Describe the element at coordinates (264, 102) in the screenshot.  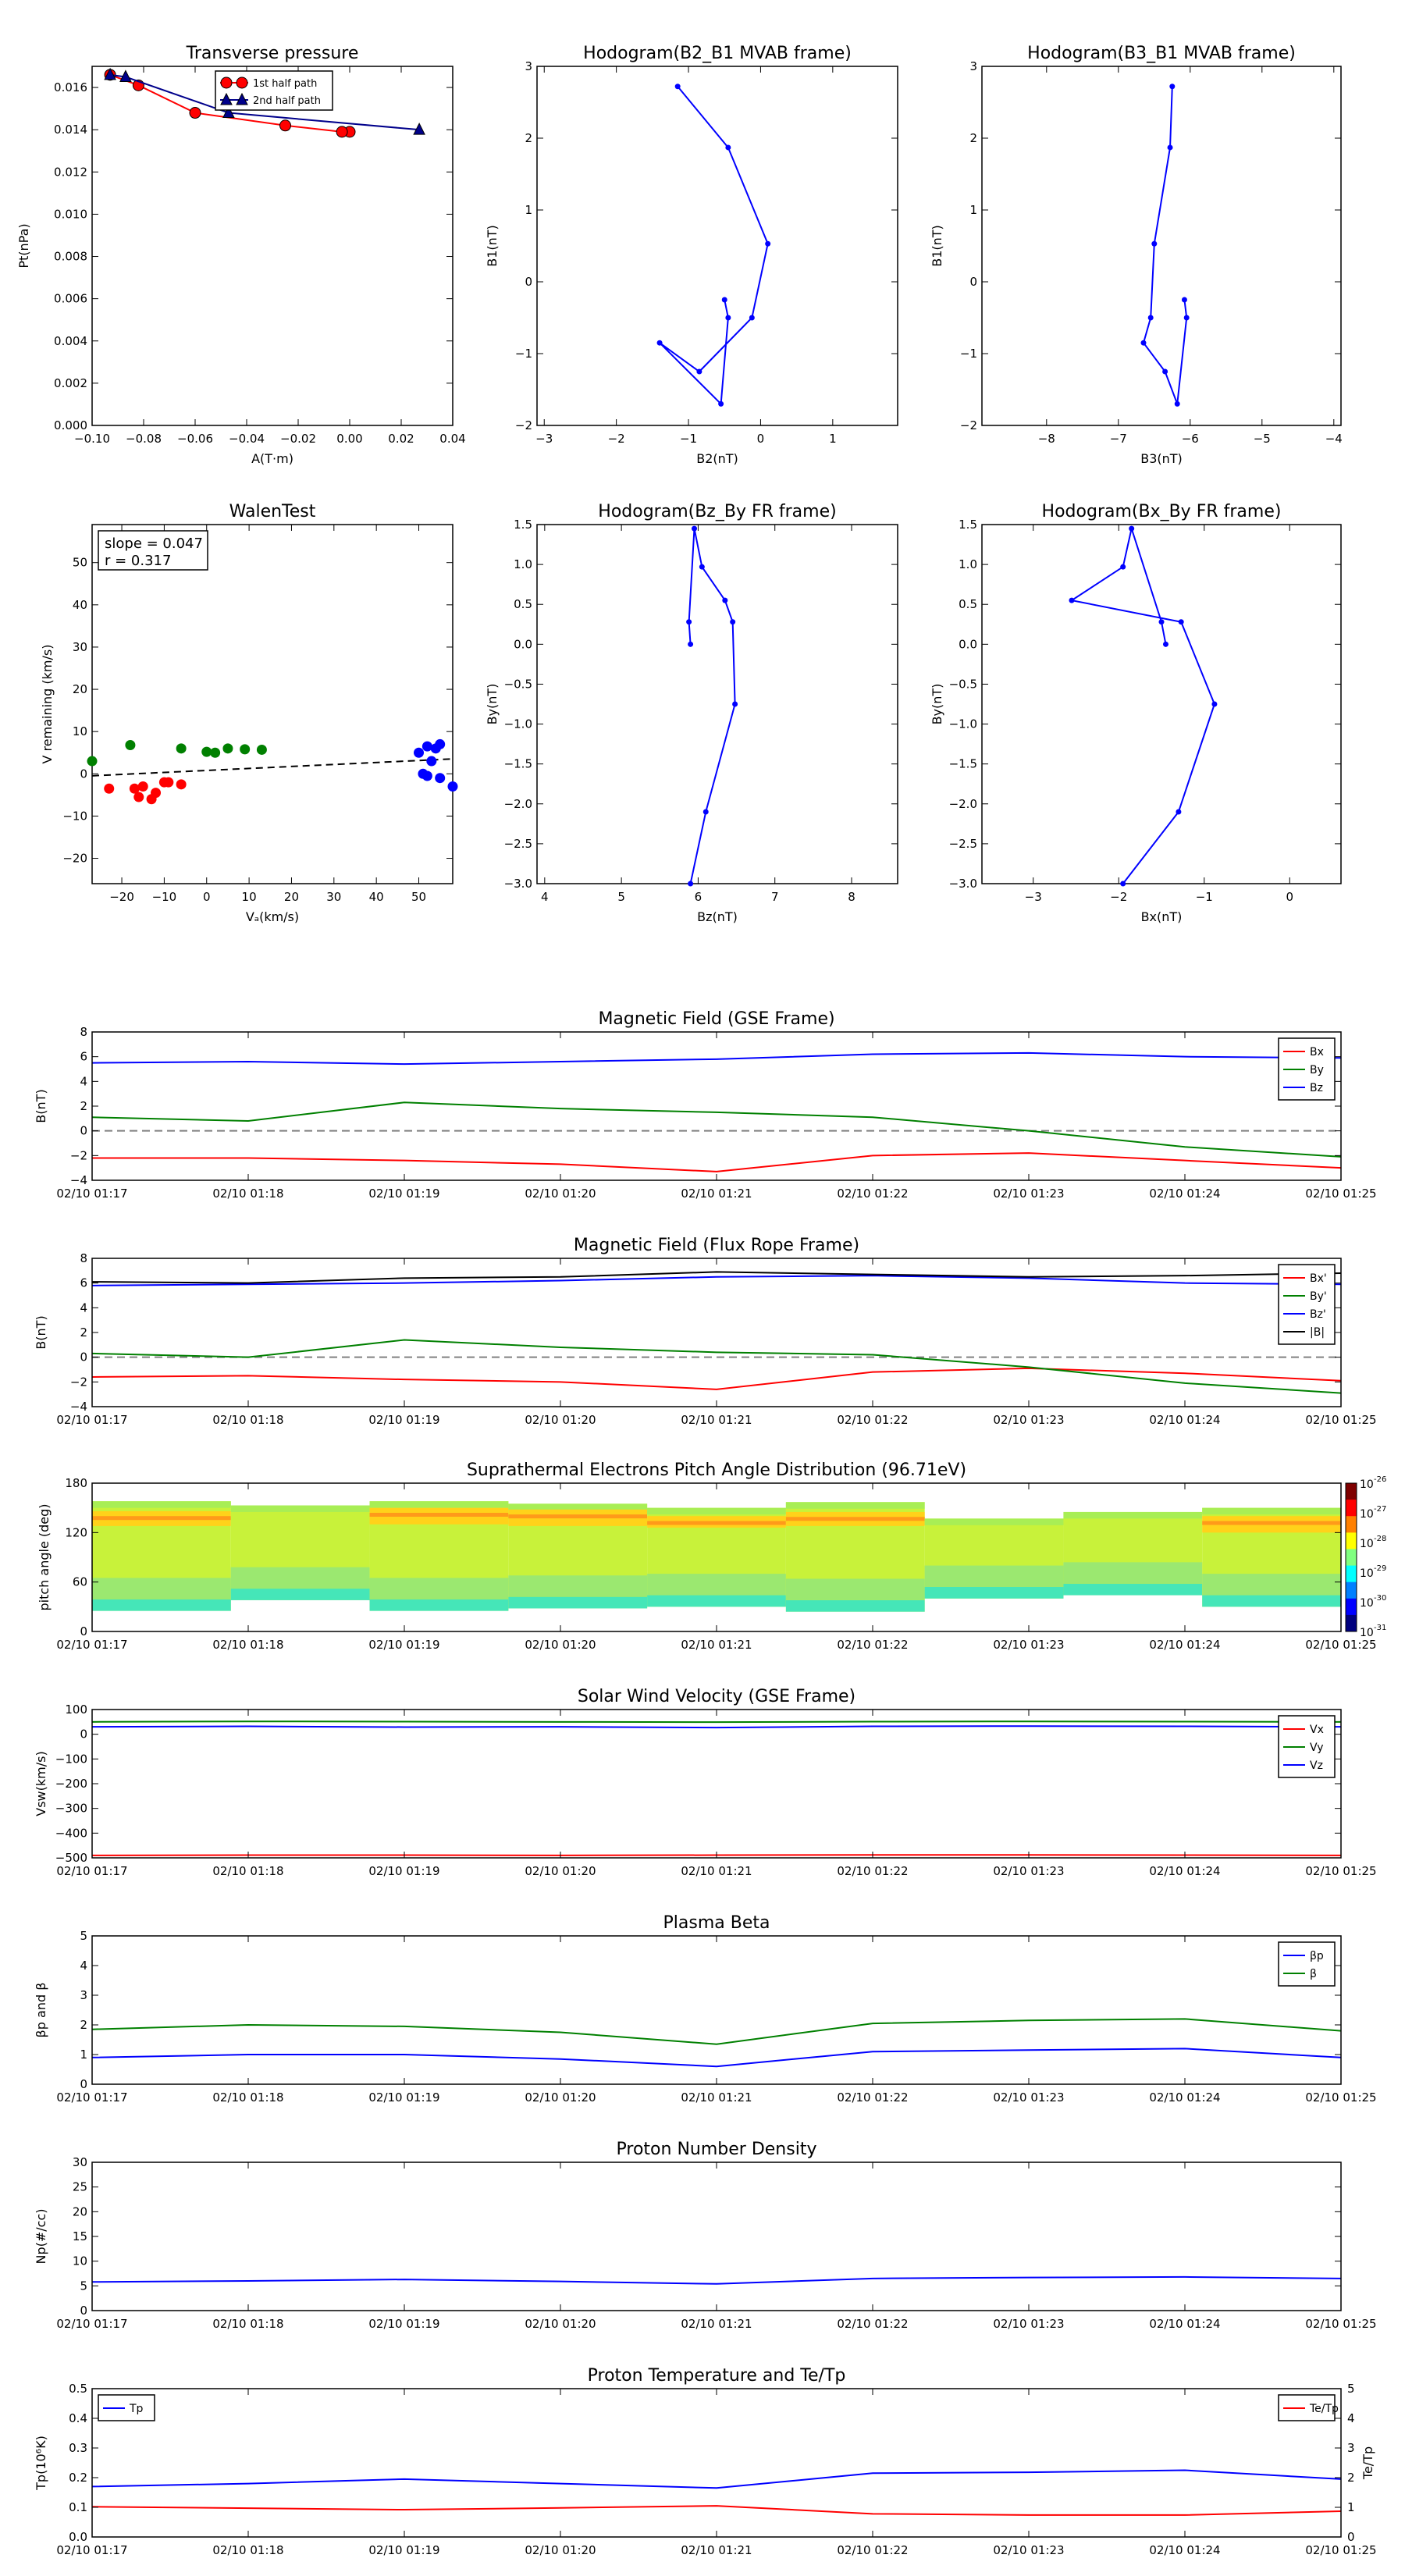
I see `transverse-pressure-series-line` at that location.